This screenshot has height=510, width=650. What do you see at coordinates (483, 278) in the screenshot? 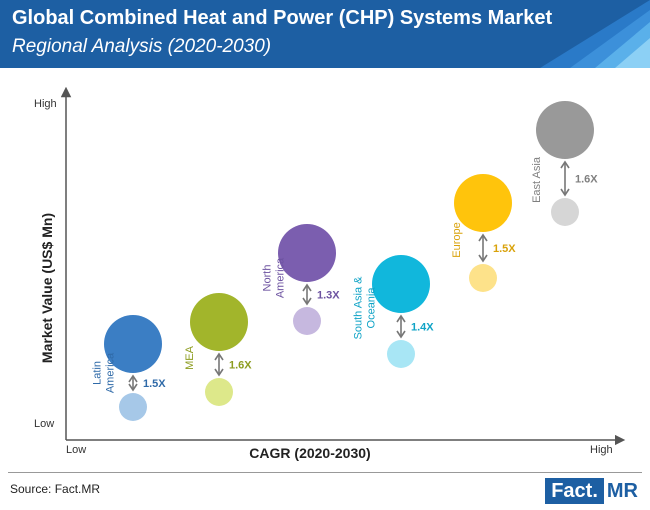
I see `bubble-2020-europe` at bounding box center [483, 278].